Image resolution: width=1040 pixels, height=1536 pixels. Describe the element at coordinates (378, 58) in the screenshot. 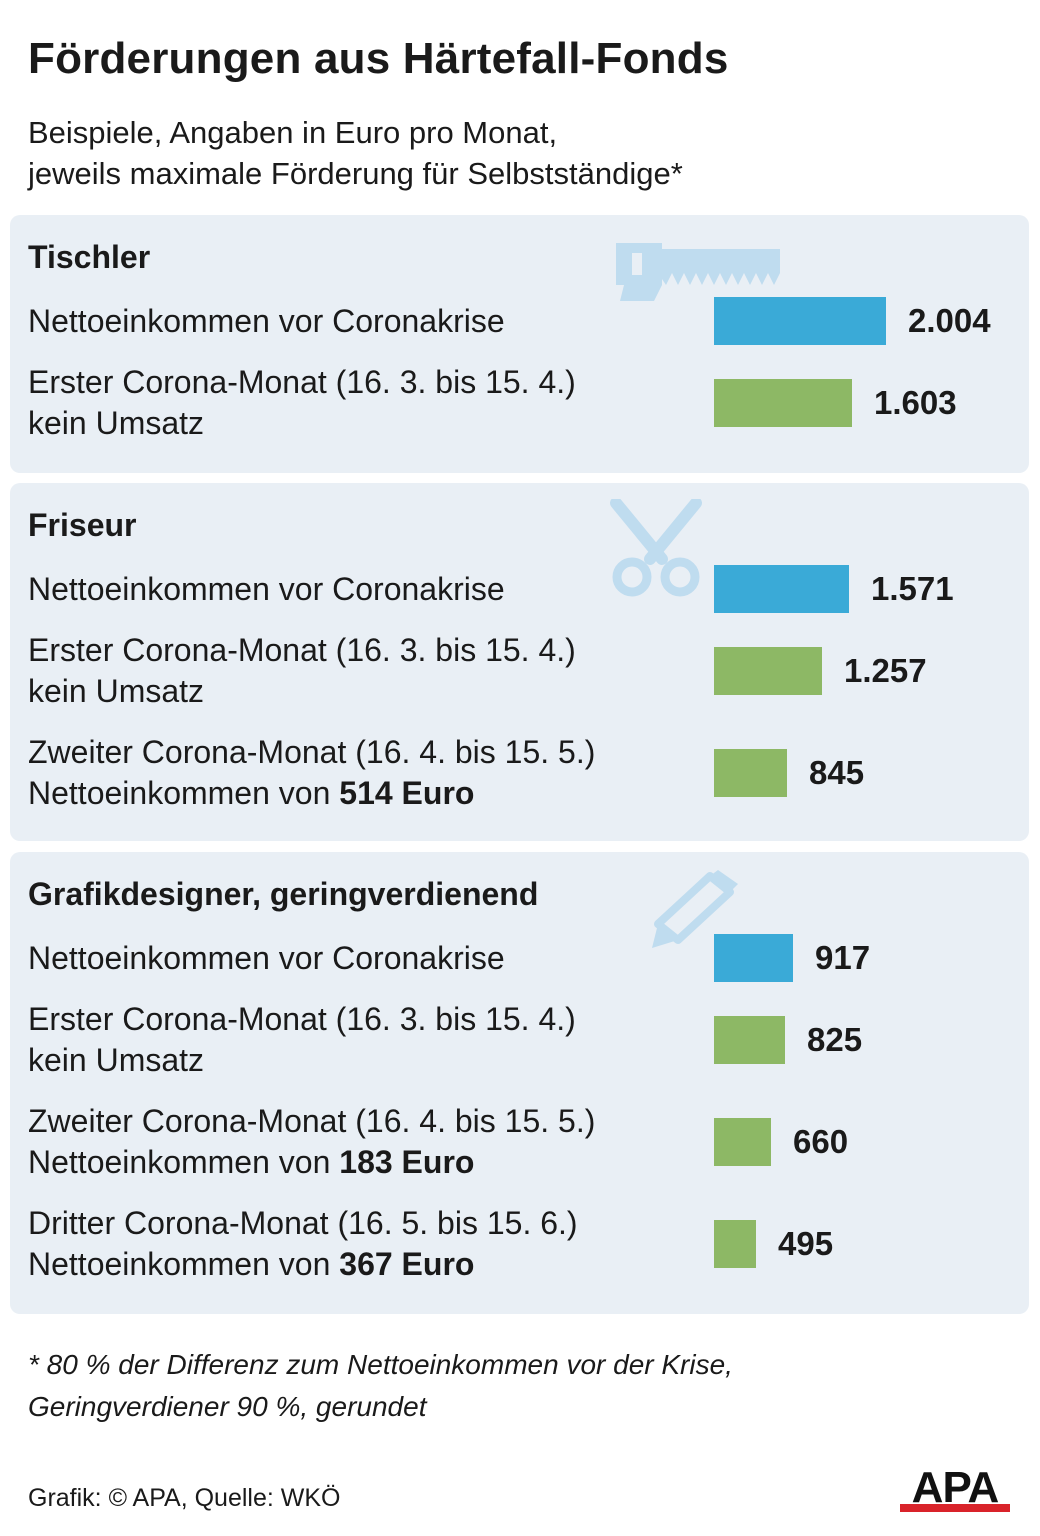

I see `chart-title: Förderungen aus Härtefall-Fonds` at that location.